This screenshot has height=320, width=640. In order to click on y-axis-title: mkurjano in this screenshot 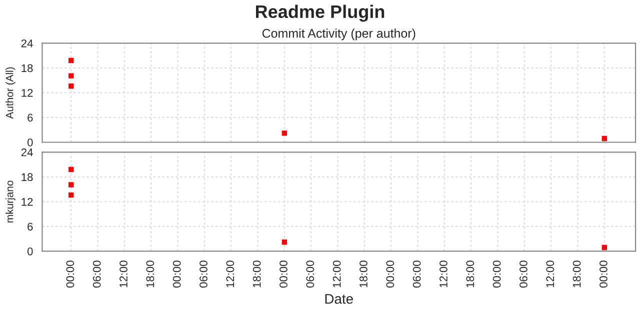, I will do `click(11, 201)`.